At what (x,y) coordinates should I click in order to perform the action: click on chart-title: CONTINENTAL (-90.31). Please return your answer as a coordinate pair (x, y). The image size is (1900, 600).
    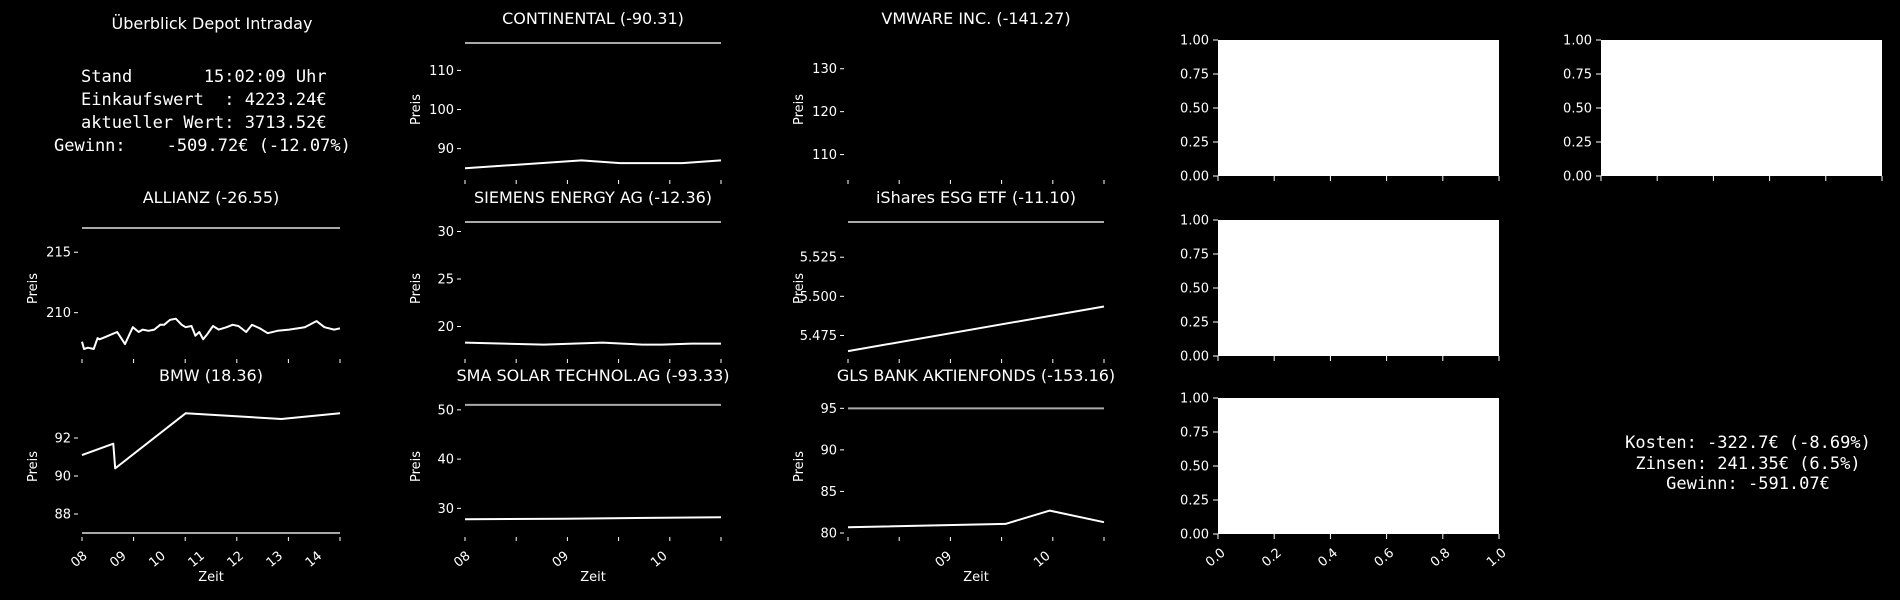
    Looking at the image, I should click on (593, 18).